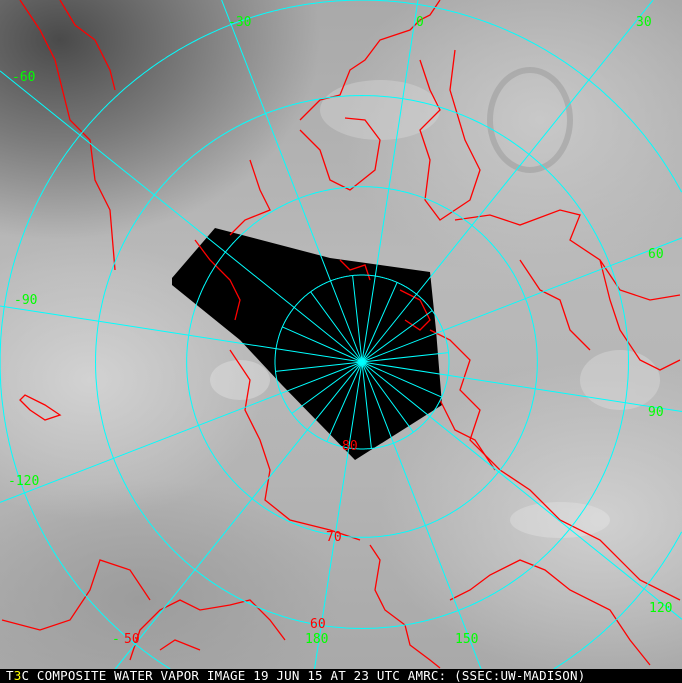 This screenshot has height=683, width=682. What do you see at coordinates (292, 181) in the screenshot?
I see `meridian--30` at bounding box center [292, 181].